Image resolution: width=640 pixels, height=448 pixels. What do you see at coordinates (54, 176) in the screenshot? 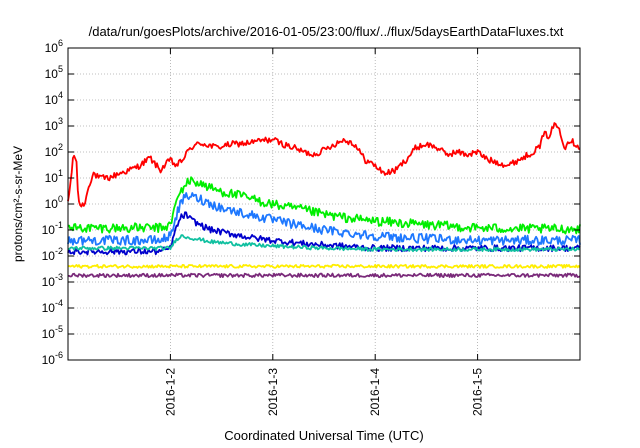
I see `y-tick-label: 10¹` at bounding box center [54, 176].